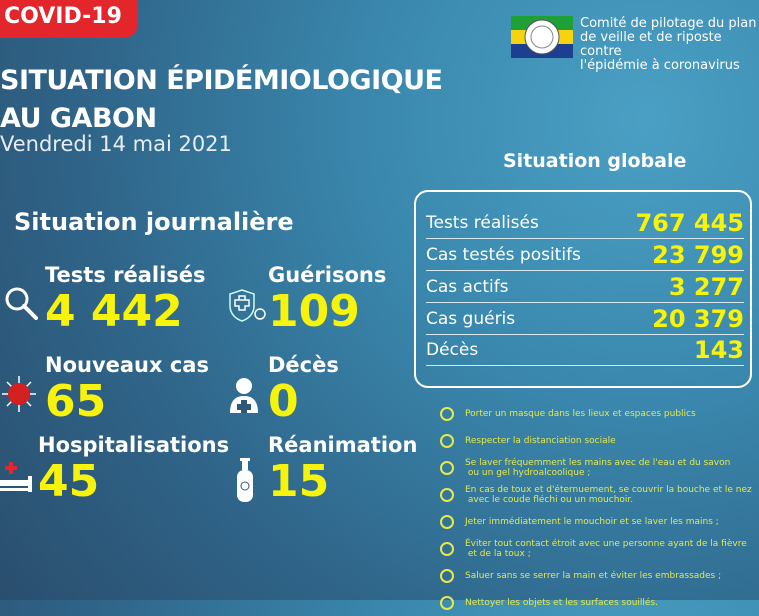  Describe the element at coordinates (244, 395) in the screenshot. I see `person-cross-icon` at that location.